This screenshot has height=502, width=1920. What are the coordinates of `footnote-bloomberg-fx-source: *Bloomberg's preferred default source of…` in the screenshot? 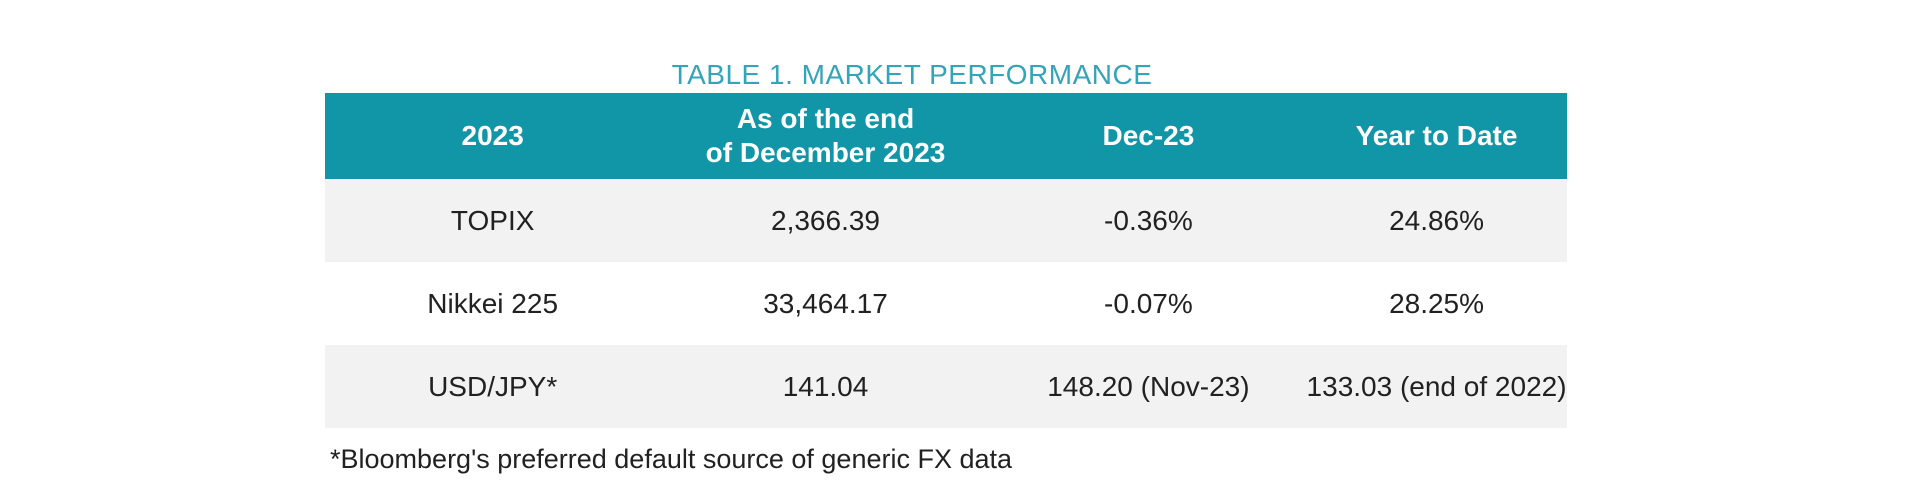 It's located at (671, 459).